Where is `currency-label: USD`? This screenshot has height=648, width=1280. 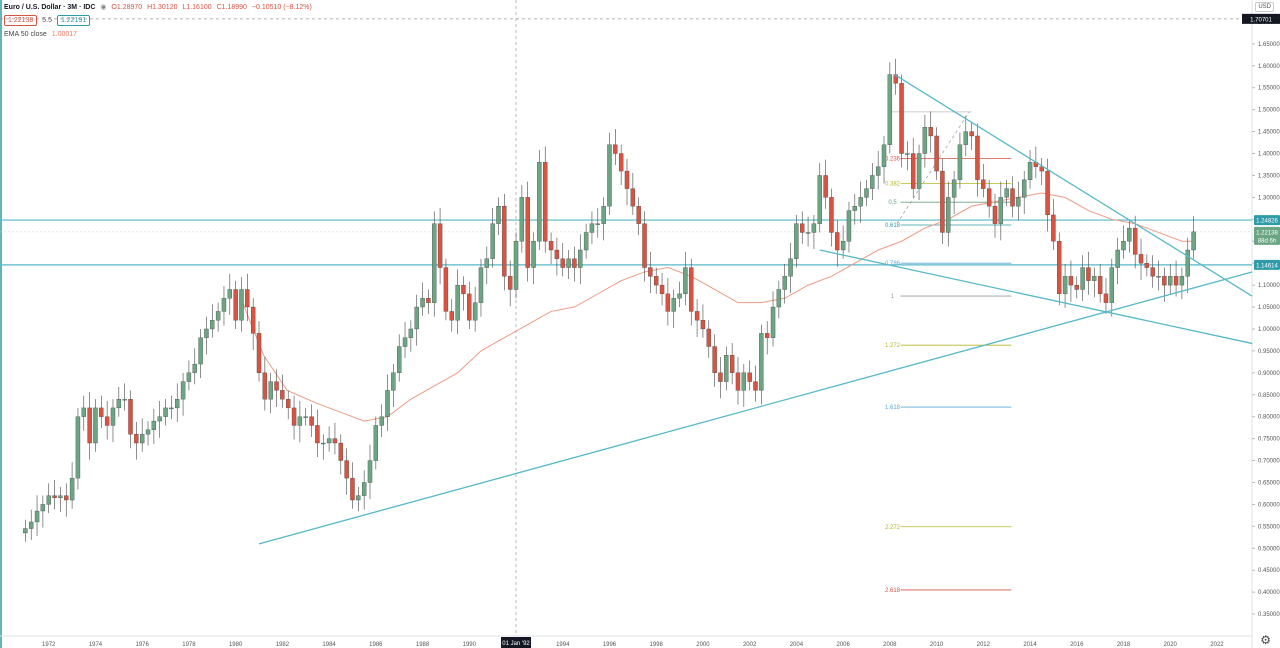
currency-label: USD is located at coordinates (1264, 7).